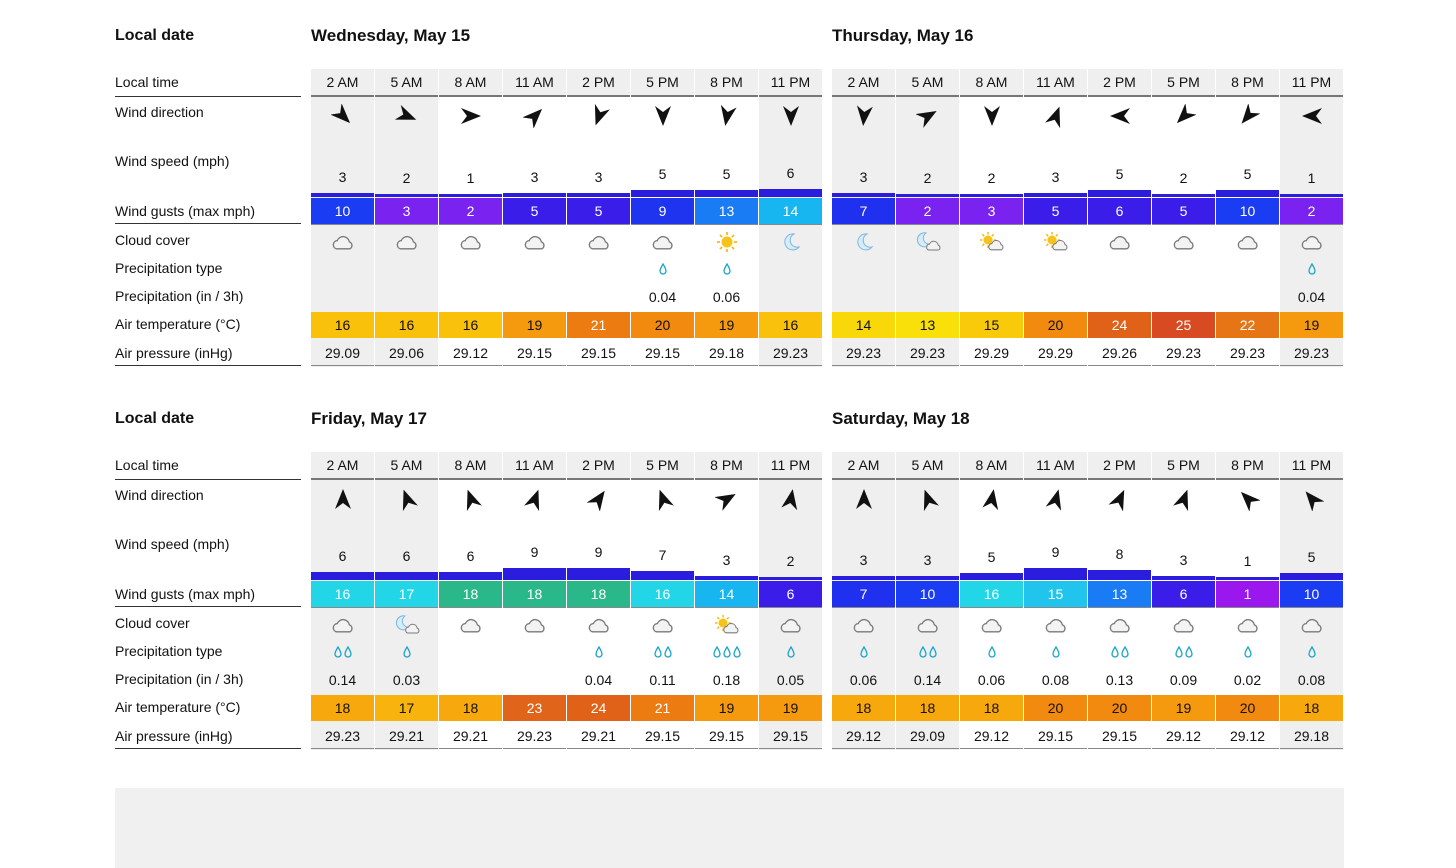 The width and height of the screenshot is (1456, 868). Describe the element at coordinates (726, 218) in the screenshot. I see `hour-column: 8 PM 5 13 0.06 19 29.18` at that location.